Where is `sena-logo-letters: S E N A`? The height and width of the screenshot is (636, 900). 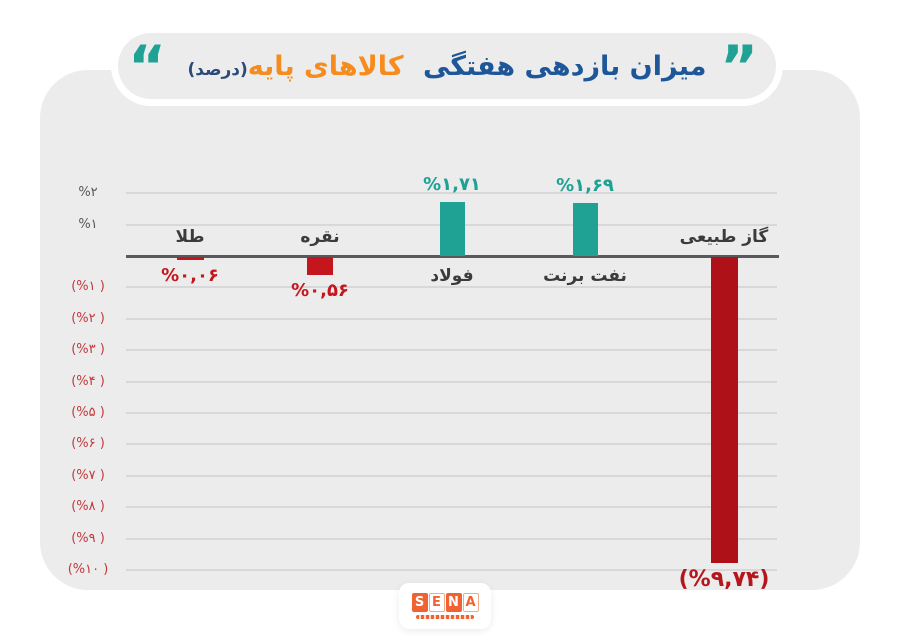 sena-logo-letters: S E N A is located at coordinates (445, 602).